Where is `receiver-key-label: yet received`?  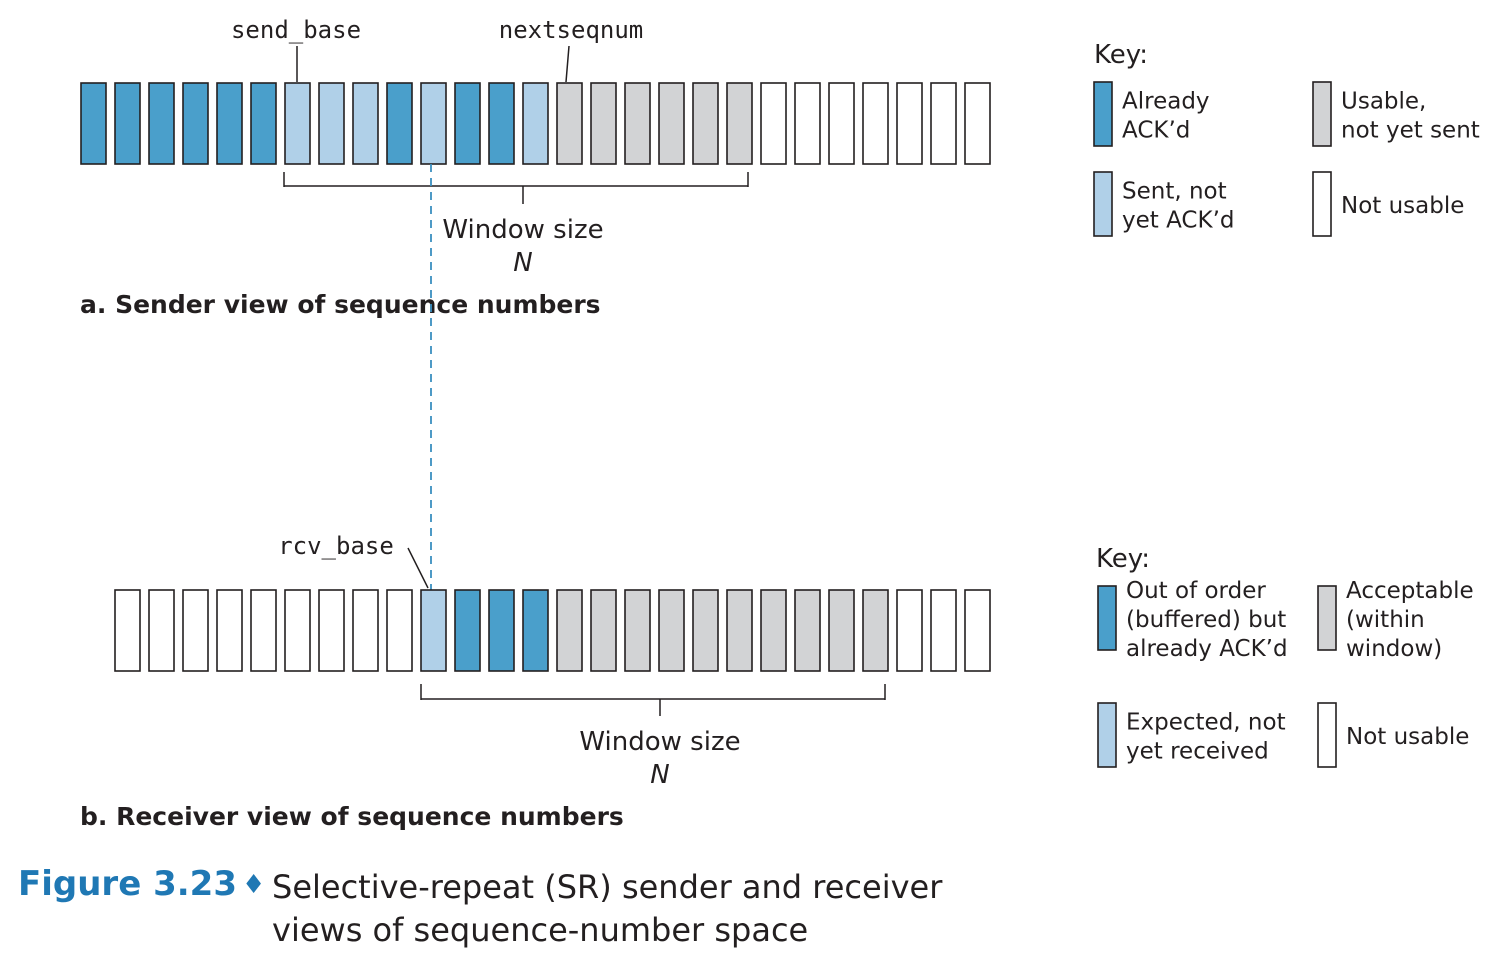
receiver-key-label: yet received is located at coordinates (1197, 752).